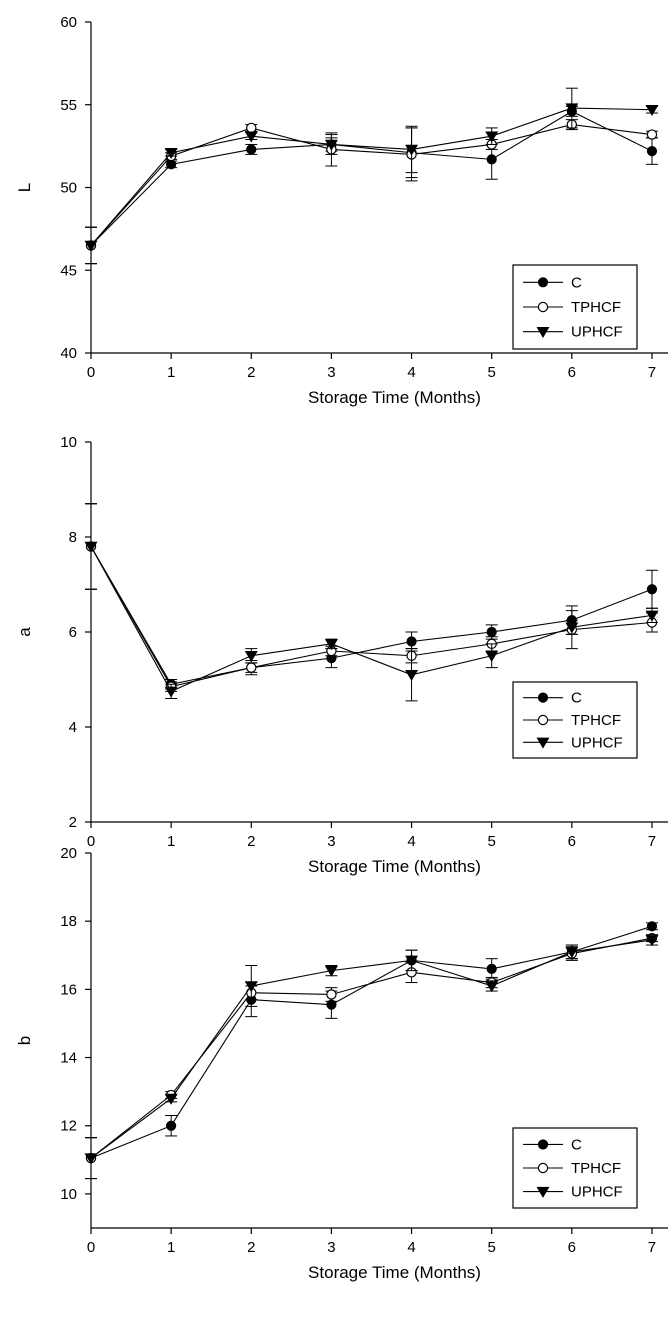  I want to click on y-tick-label: 40, so click(68, 353).